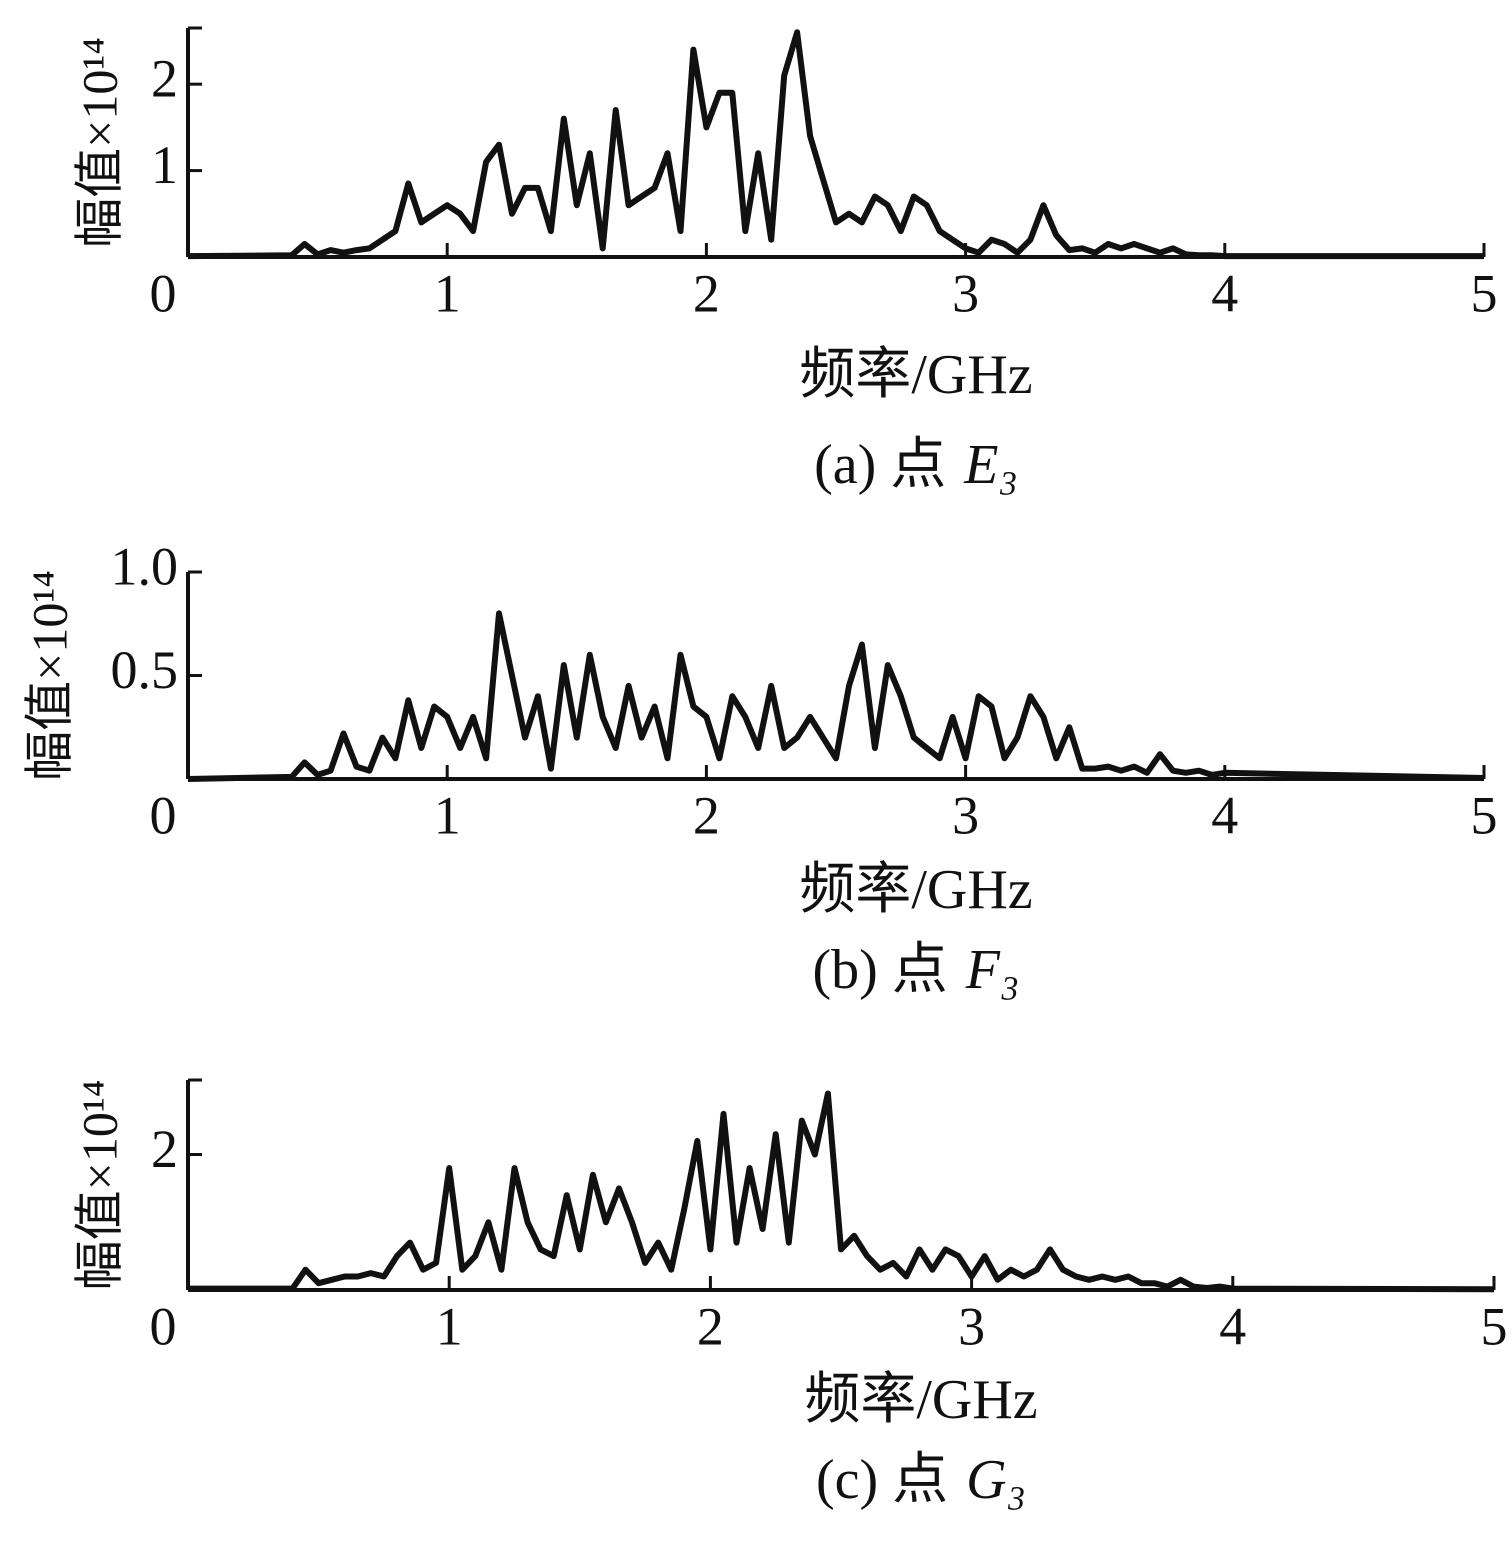 The height and width of the screenshot is (1542, 1512). What do you see at coordinates (882, 1480) in the screenshot?
I see `caption-label: (c) 点` at bounding box center [882, 1480].